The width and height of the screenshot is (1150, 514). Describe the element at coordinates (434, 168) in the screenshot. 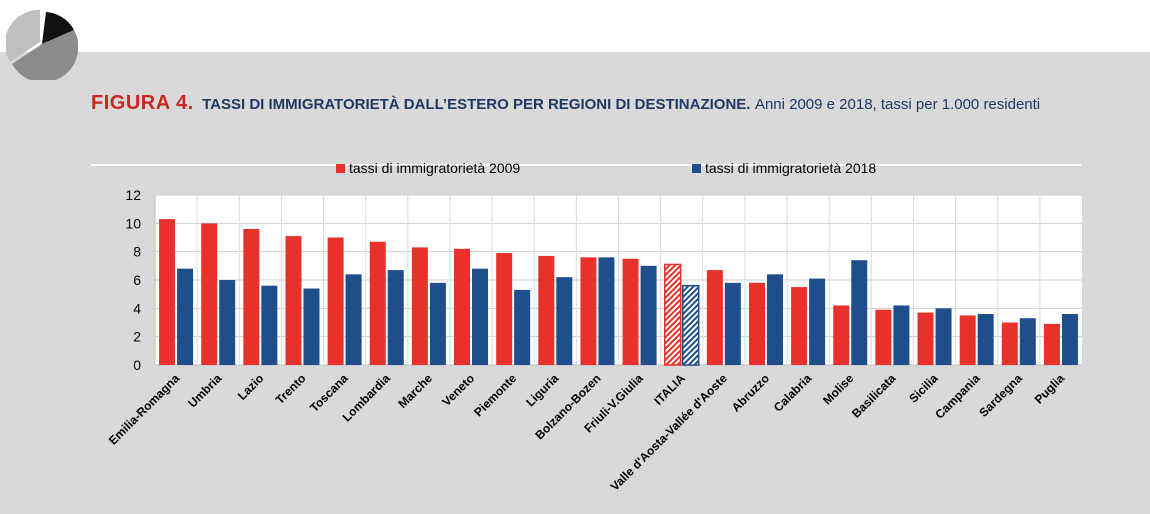

I see `legend-label: tassi di immigratorietà 2009` at that location.